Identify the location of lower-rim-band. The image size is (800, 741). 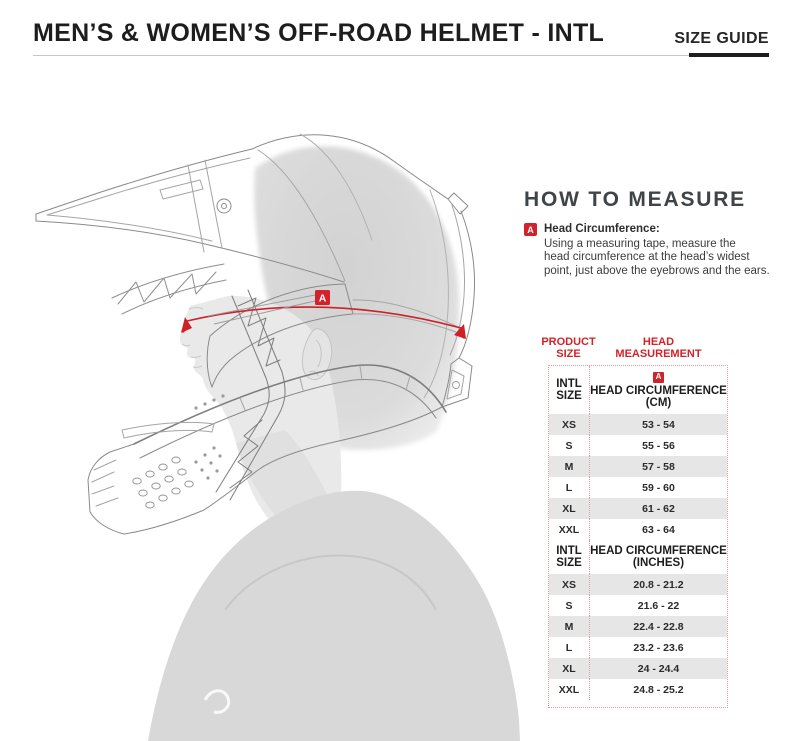
(290, 404).